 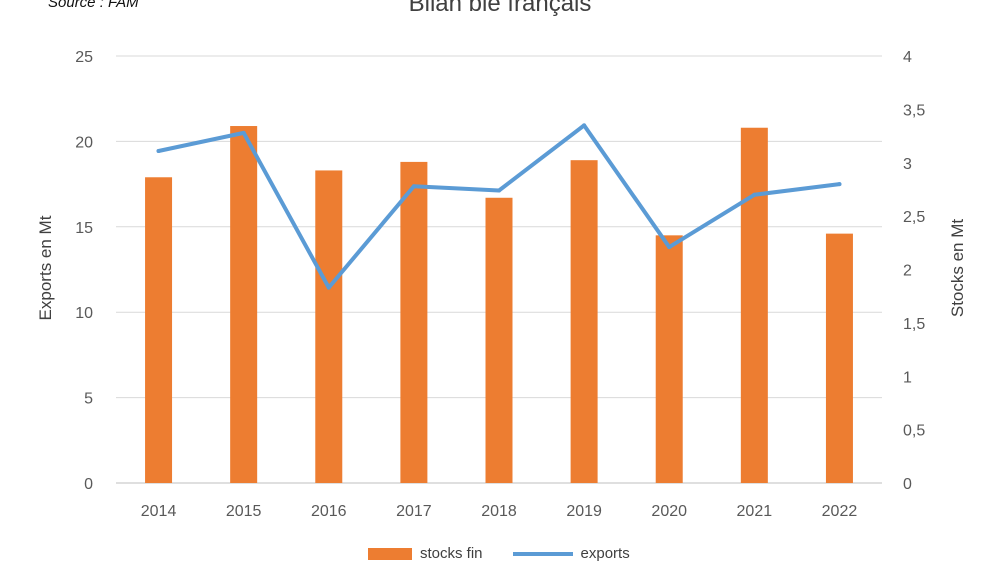 I want to click on y-tick-label: 0, so click(x=88, y=484).